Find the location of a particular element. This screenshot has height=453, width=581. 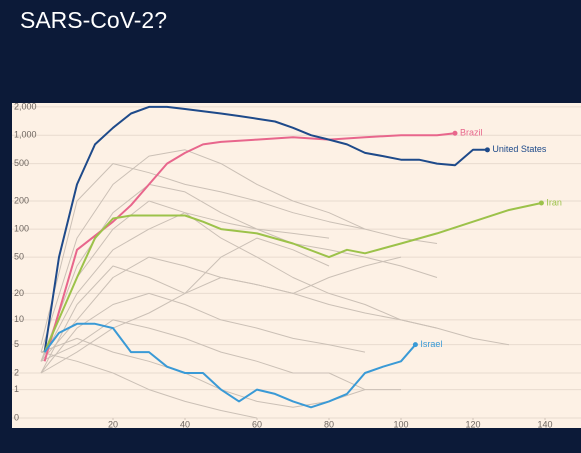

x-tick-label: 120 is located at coordinates (472, 424).